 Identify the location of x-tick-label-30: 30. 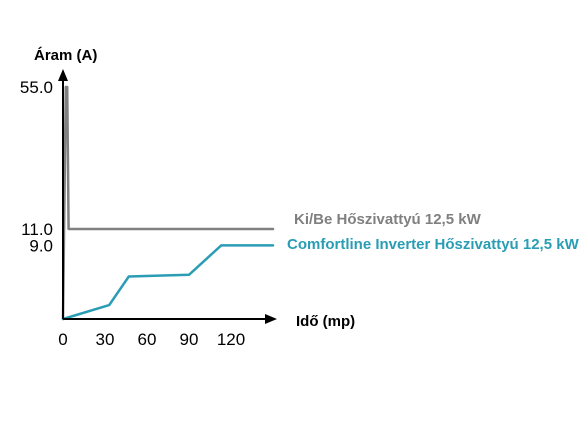
(105, 339).